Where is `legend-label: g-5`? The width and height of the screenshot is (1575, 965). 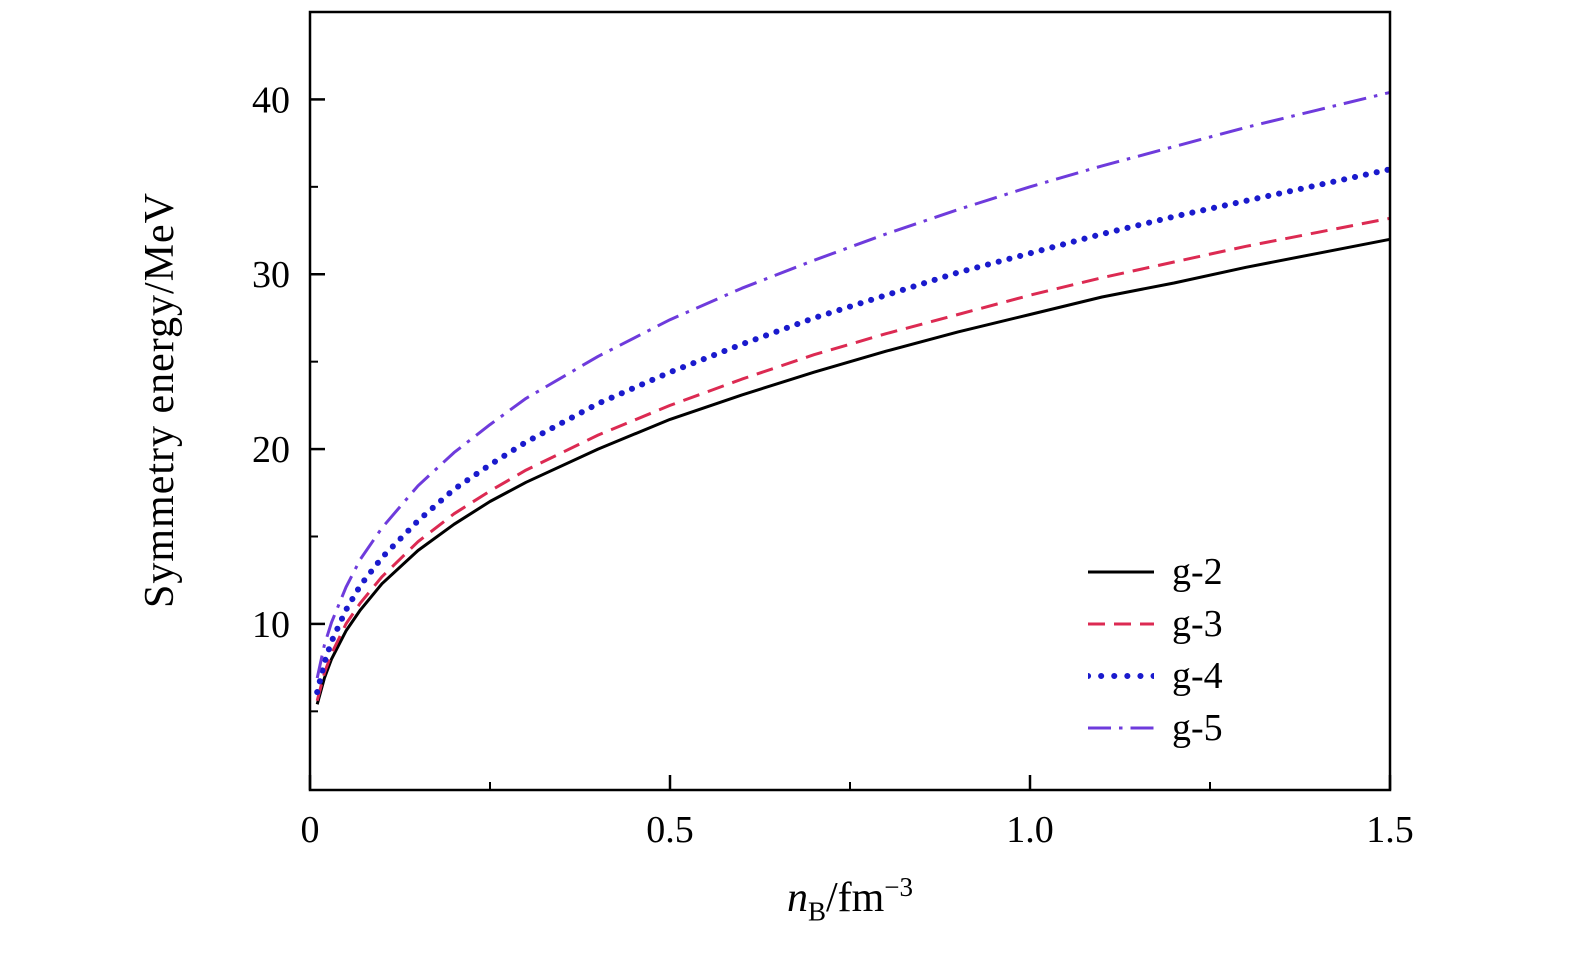
legend-label: g-5 is located at coordinates (1197, 728).